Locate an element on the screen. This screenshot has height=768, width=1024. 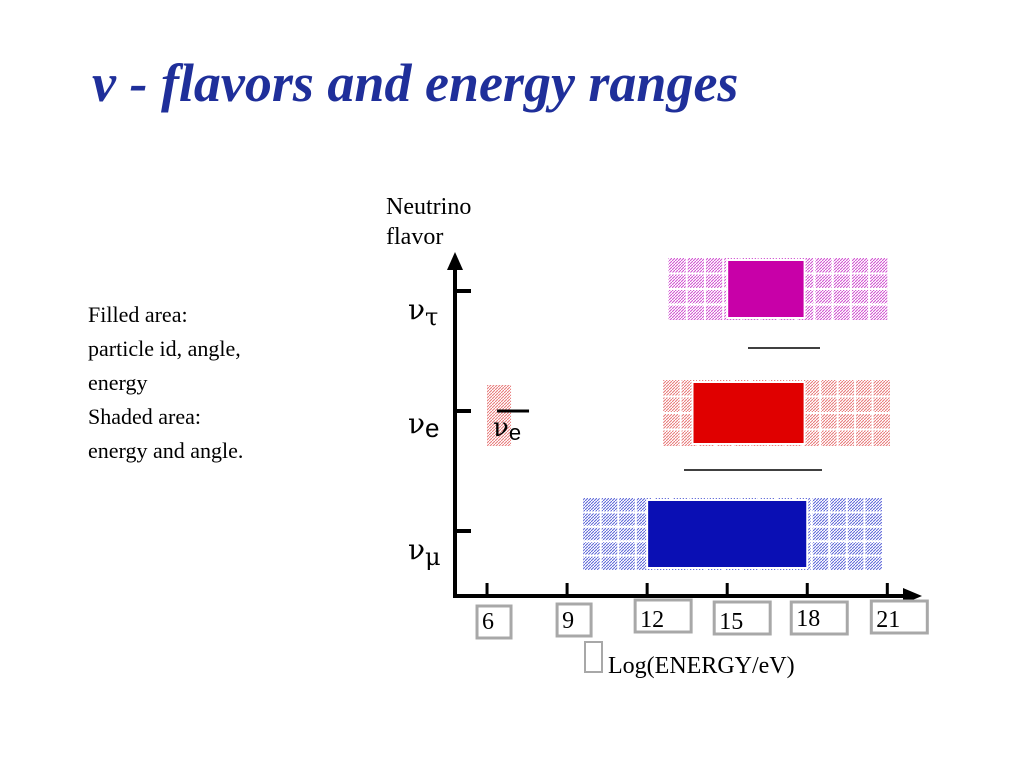
shaded-bar-e-low is located at coordinates (499, 415).